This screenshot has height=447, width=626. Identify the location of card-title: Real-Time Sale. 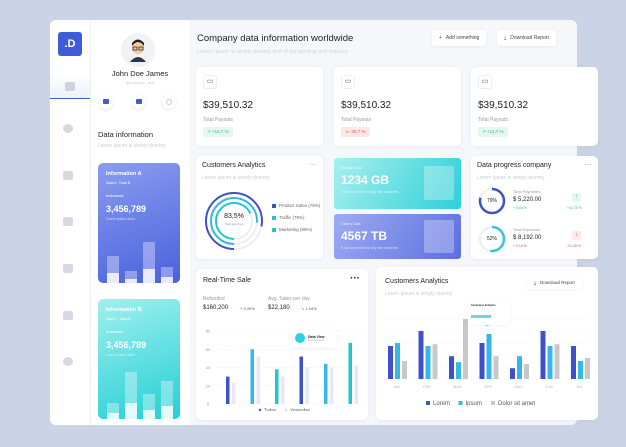
(227, 280).